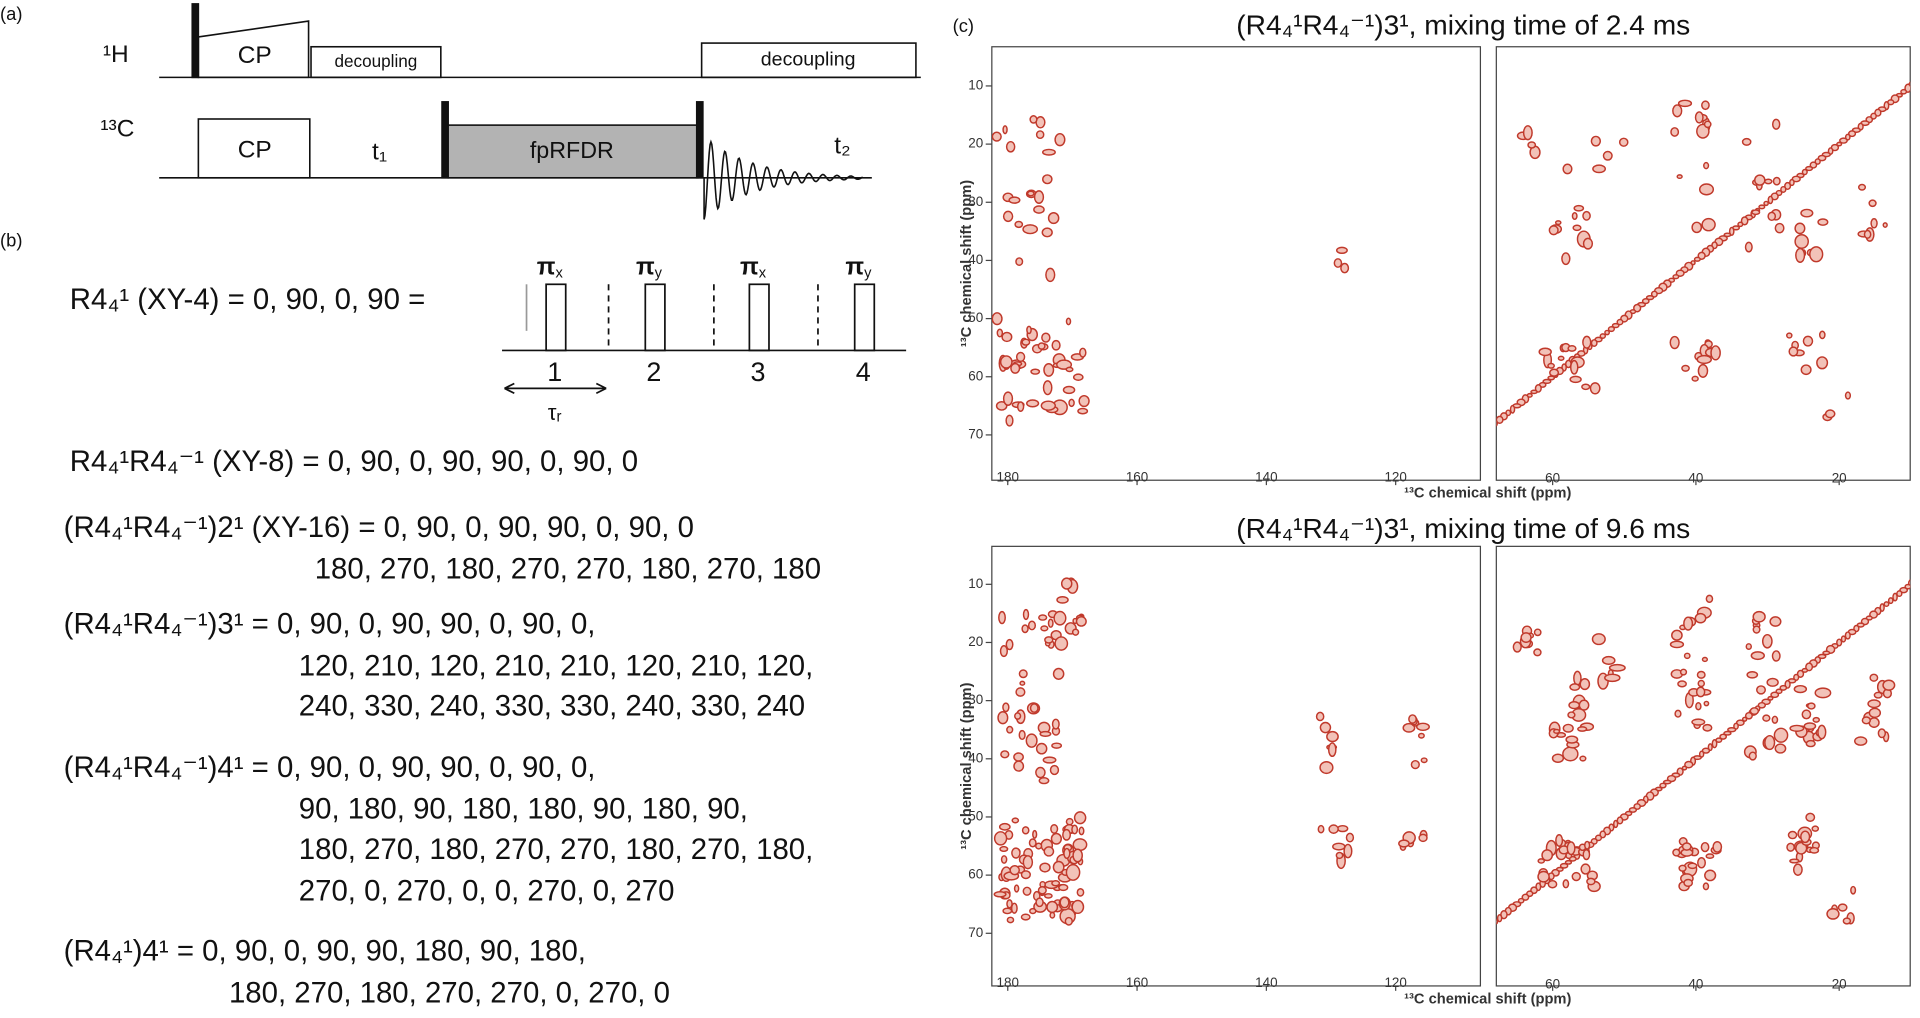 This screenshot has height=1018, width=1920. Describe the element at coordinates (975, 201) in the screenshot. I see `y-tick-label: 30` at that location.